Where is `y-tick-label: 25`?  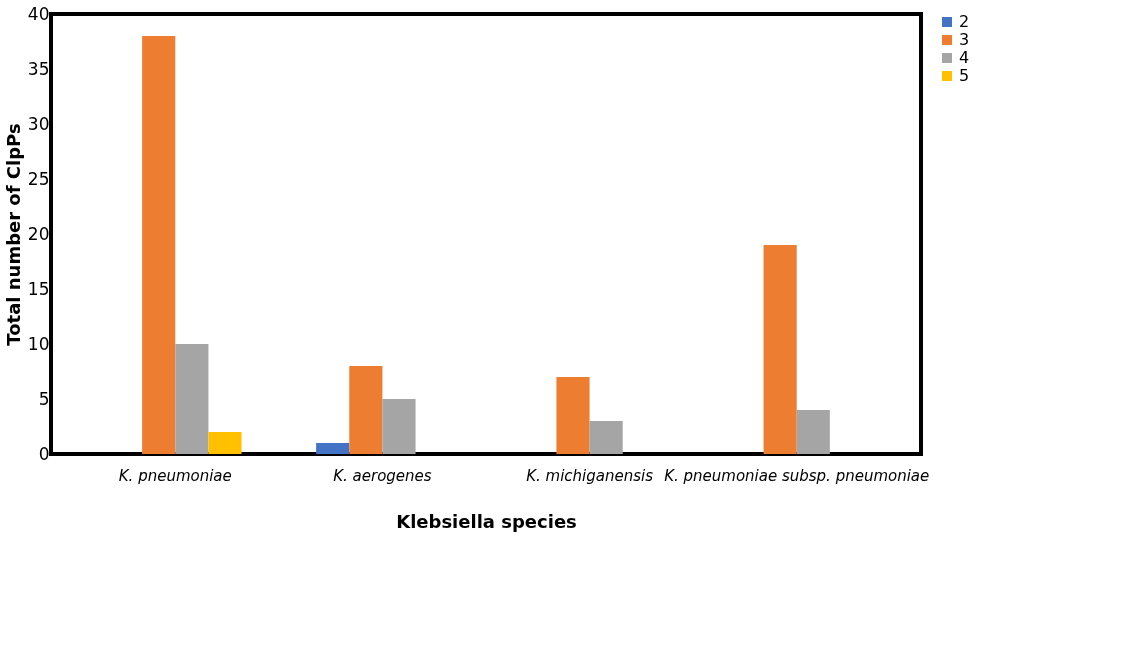
y-tick-label: 25 is located at coordinates (38, 178).